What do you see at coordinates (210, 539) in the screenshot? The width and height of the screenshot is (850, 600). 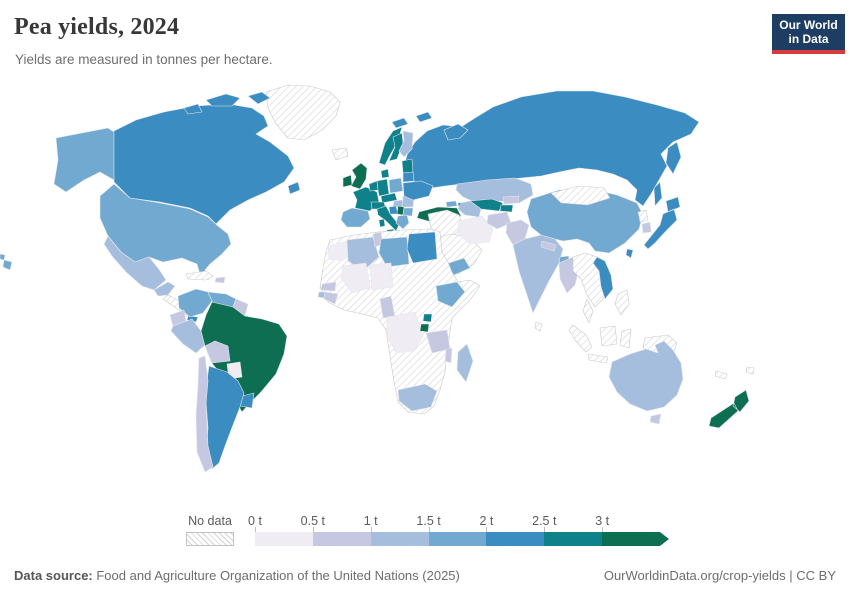 I see `legend-no-data-swatch` at bounding box center [210, 539].